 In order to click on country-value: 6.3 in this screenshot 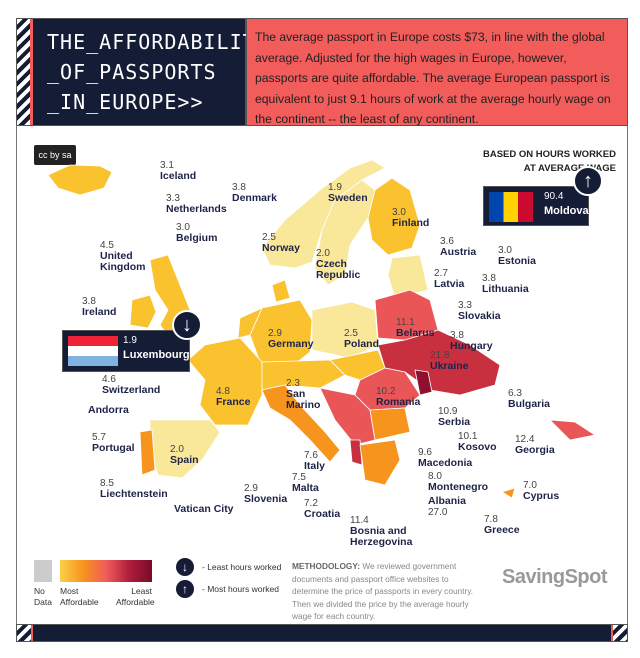, I will do `click(515, 393)`.